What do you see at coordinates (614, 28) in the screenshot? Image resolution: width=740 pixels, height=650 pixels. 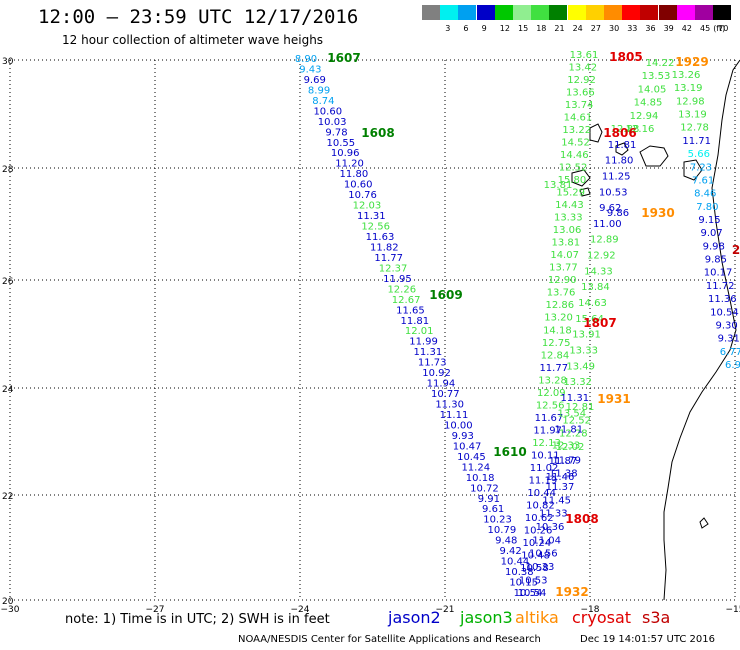 I see `legend-label: 30` at bounding box center [614, 28].